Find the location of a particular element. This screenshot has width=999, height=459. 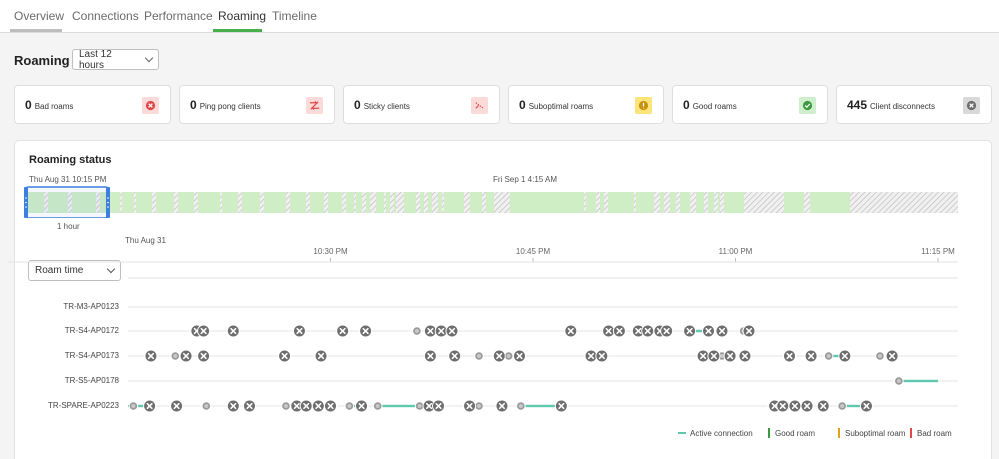

tab-roaming: Roaming is located at coordinates (242, 16).